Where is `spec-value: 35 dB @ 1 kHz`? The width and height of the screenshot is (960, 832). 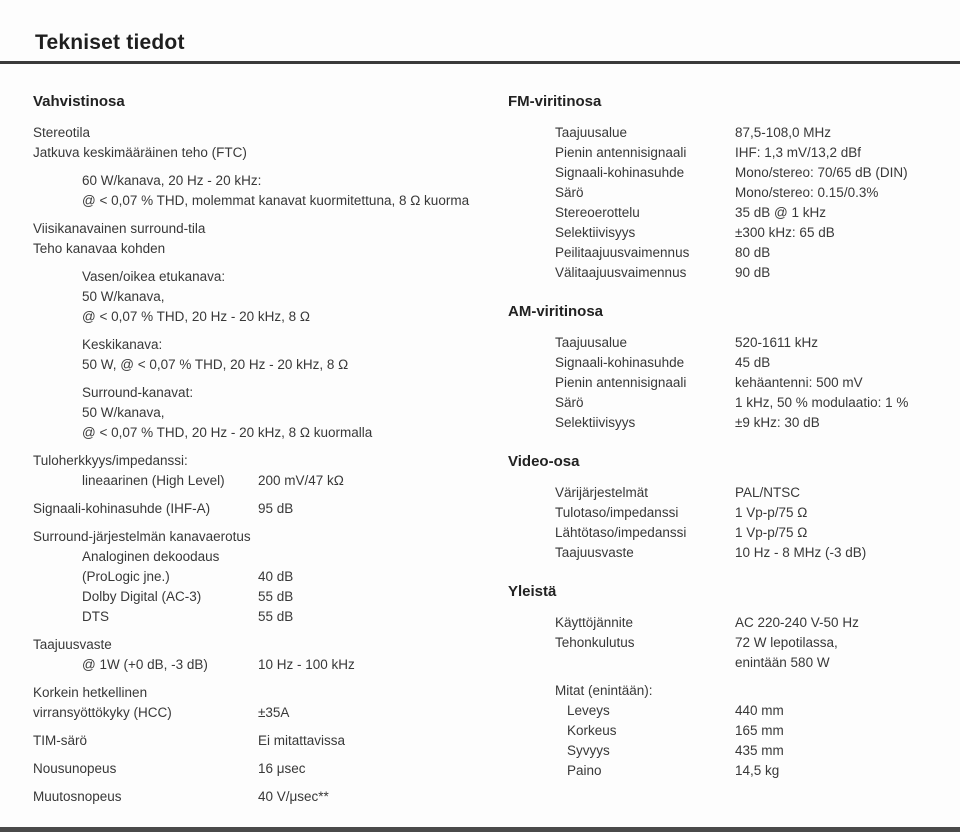 spec-value: 35 dB @ 1 kHz is located at coordinates (780, 212).